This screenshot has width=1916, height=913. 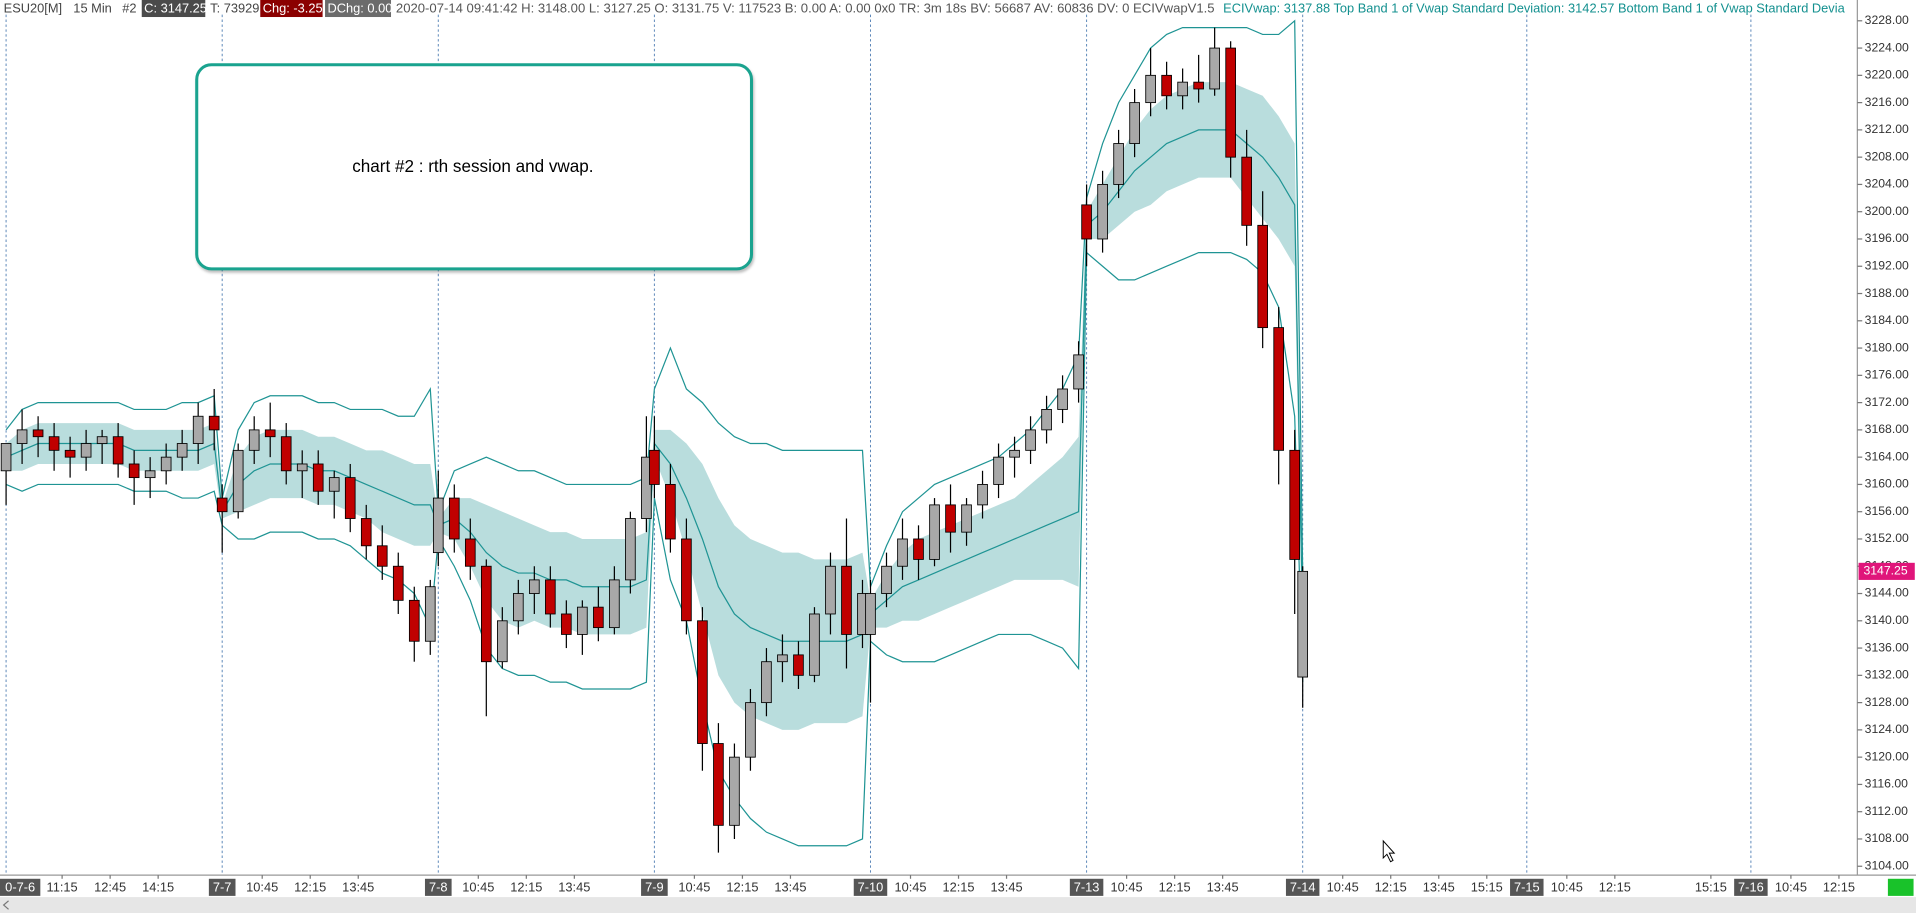 I want to click on y-tick-label: 3176.00, so click(x=1887, y=375).